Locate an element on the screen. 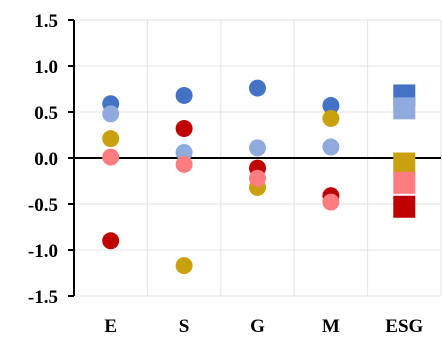  y-tick-label: -1.0 is located at coordinates (43, 251).